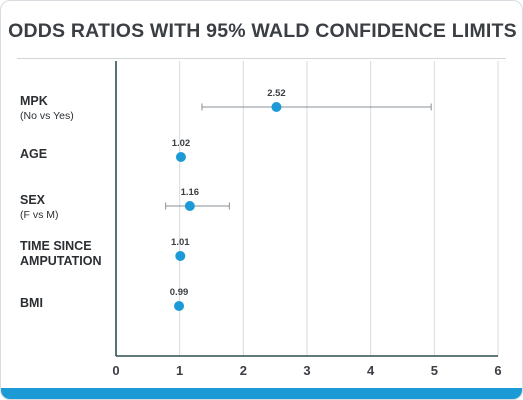  Describe the element at coordinates (261, 58) in the screenshot. I see `title-divider` at that location.